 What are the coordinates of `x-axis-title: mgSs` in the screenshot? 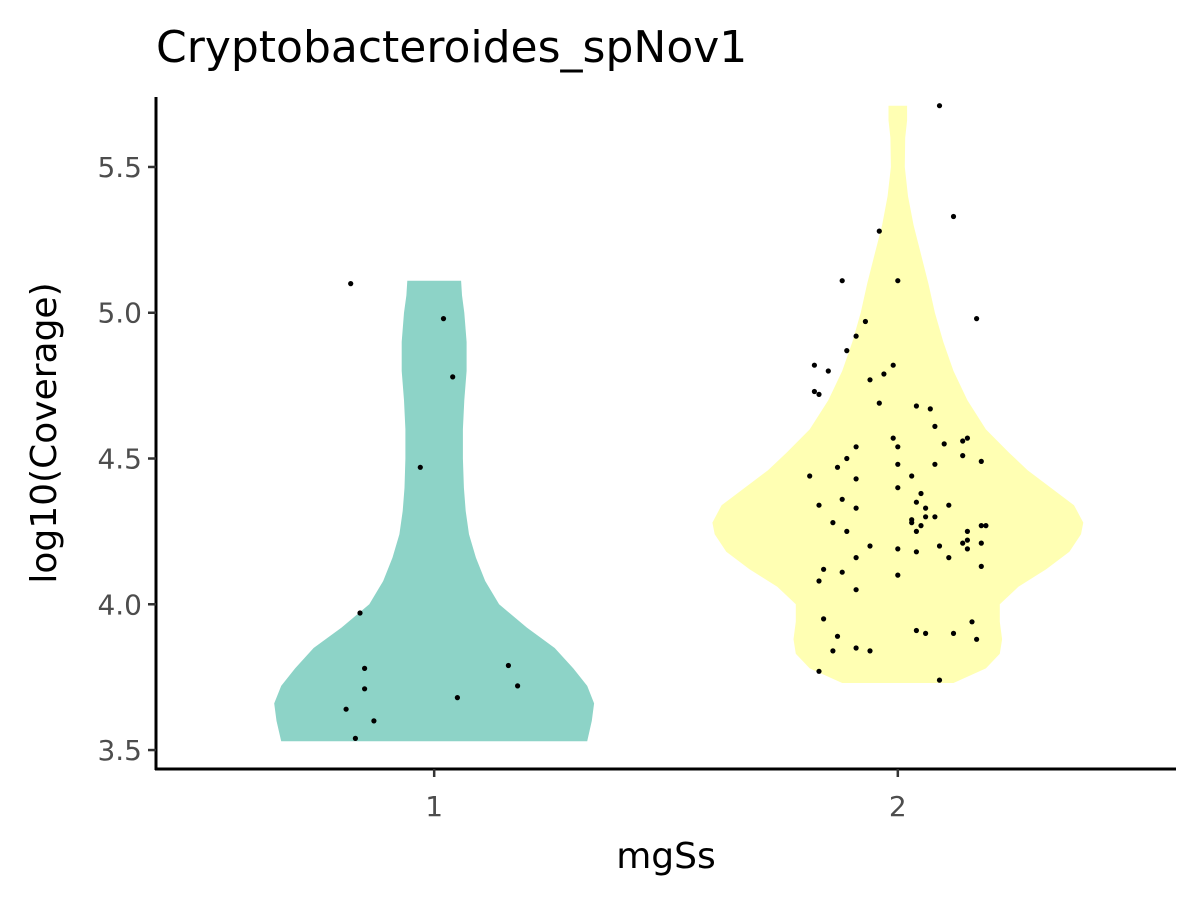 It's located at (666, 856).